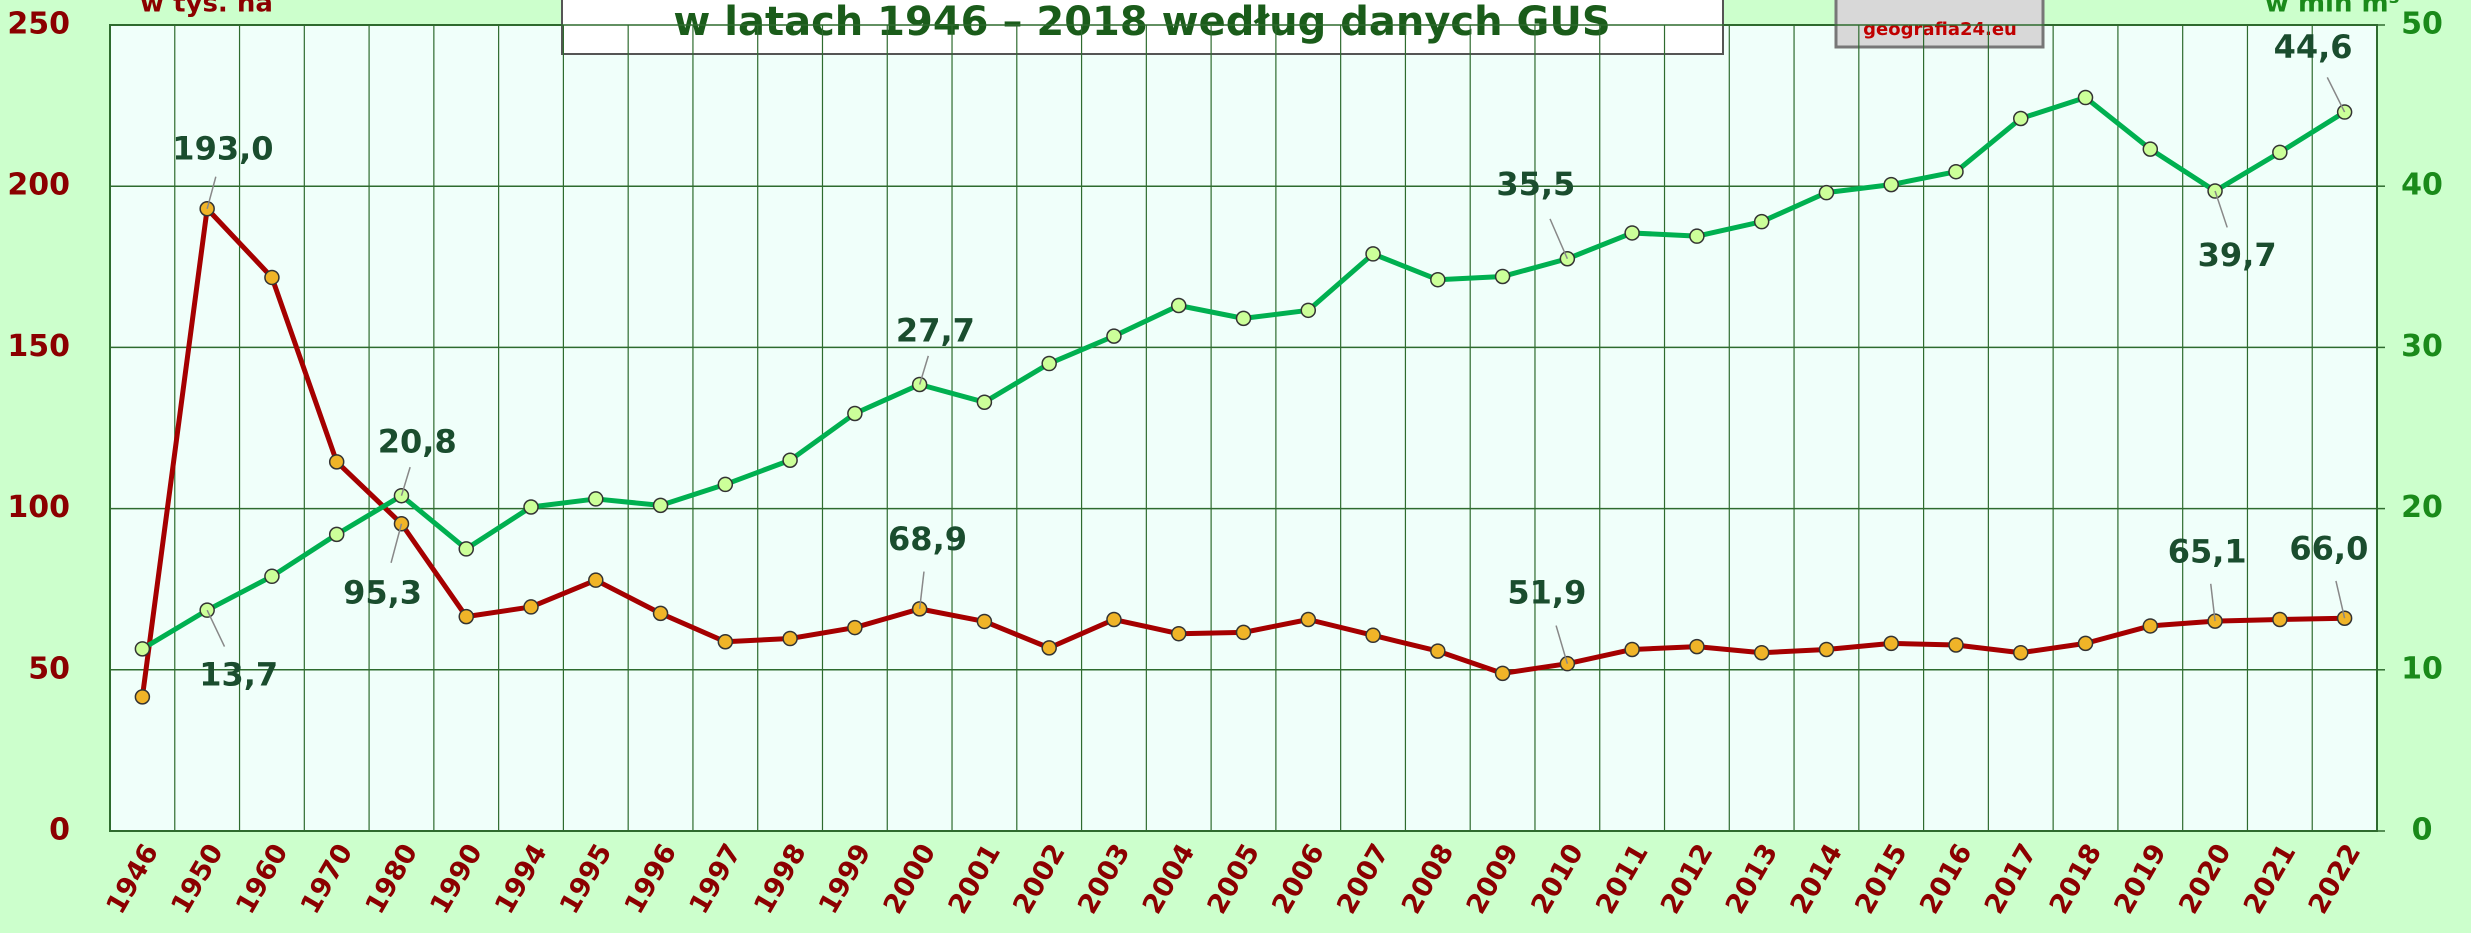 The height and width of the screenshot is (933, 2471). What do you see at coordinates (2328, 548) in the screenshot?
I see `data-label: 66,0` at bounding box center [2328, 548].